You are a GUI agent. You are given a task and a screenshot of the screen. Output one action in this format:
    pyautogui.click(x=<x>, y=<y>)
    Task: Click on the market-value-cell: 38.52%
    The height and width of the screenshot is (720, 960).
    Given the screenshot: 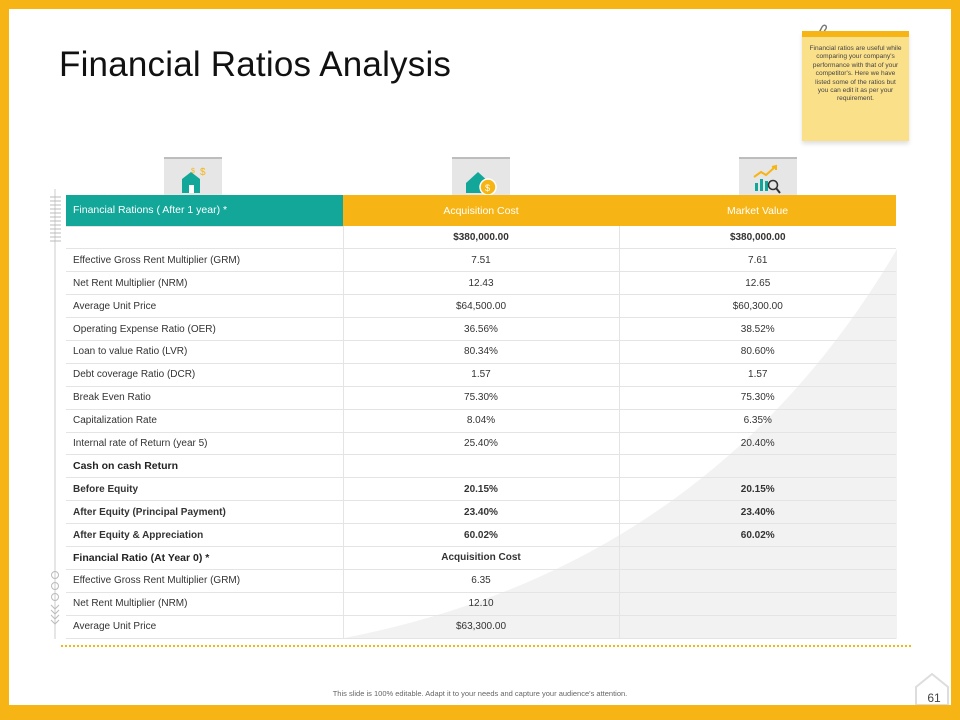 What is the action you would take?
    pyautogui.click(x=757, y=329)
    